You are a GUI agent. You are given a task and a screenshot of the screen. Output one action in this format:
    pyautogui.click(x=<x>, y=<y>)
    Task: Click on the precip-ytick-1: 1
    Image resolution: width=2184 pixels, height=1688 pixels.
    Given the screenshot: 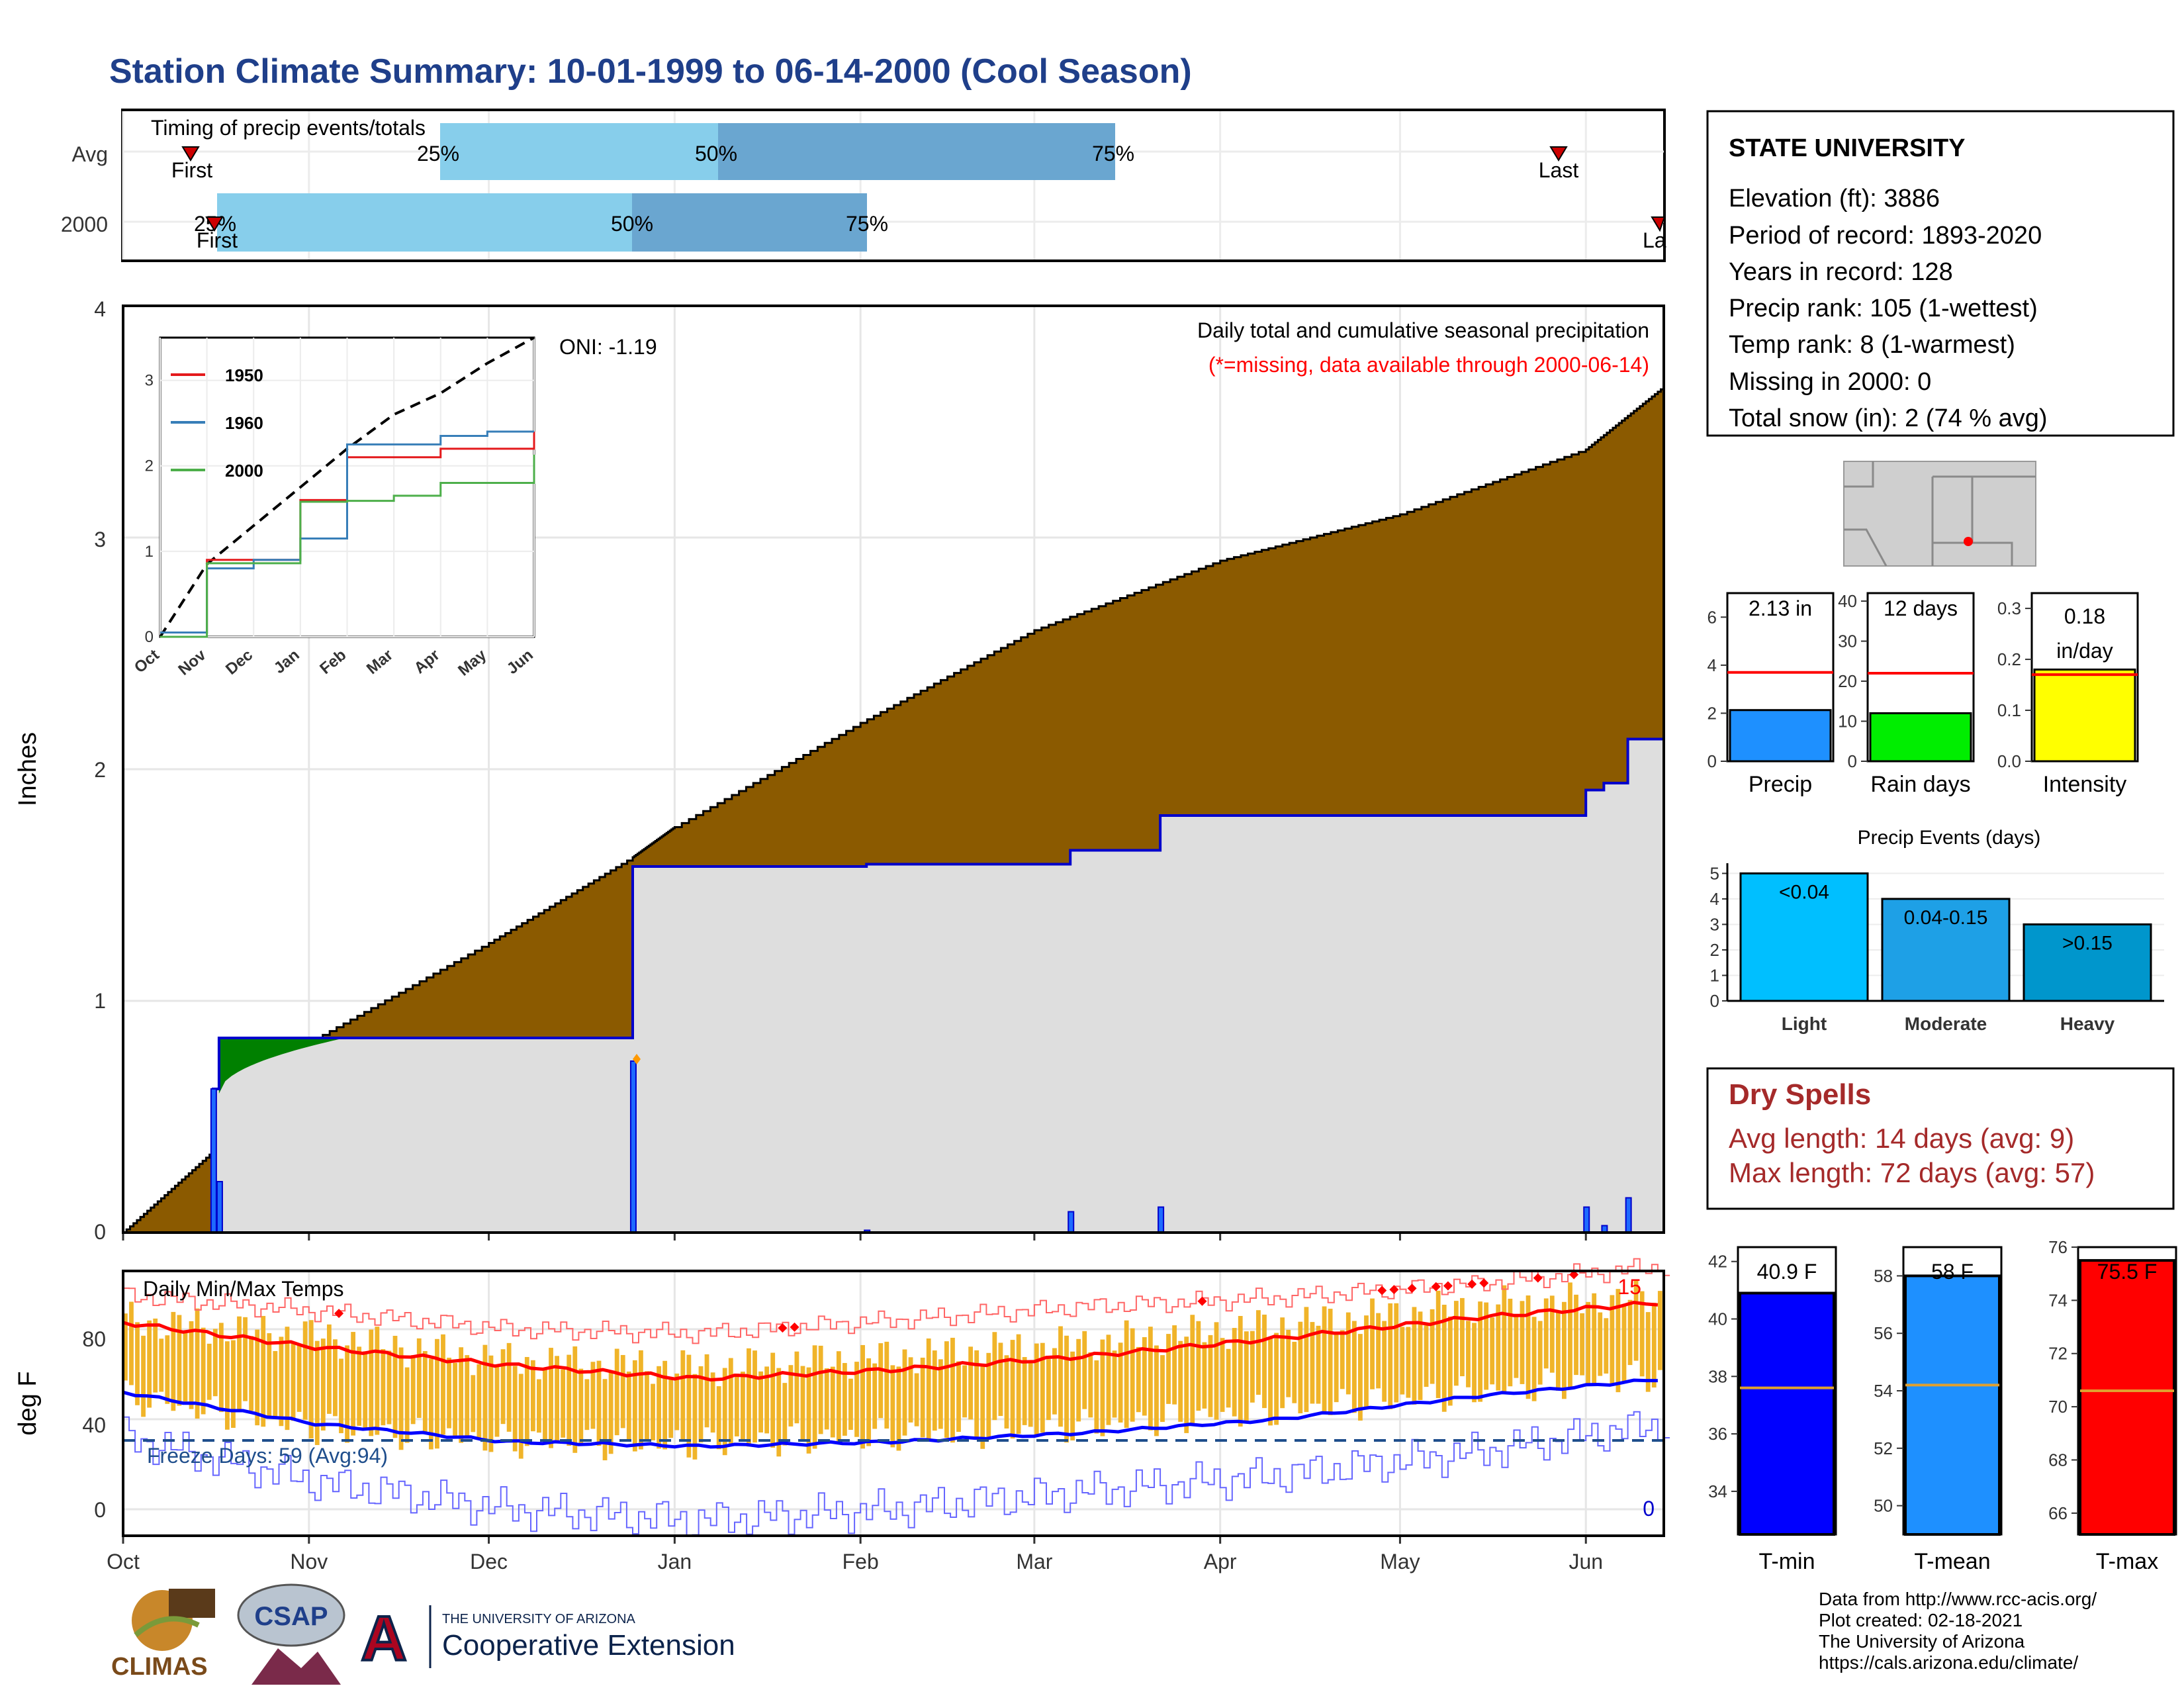 What is the action you would take?
    pyautogui.click(x=100, y=1001)
    